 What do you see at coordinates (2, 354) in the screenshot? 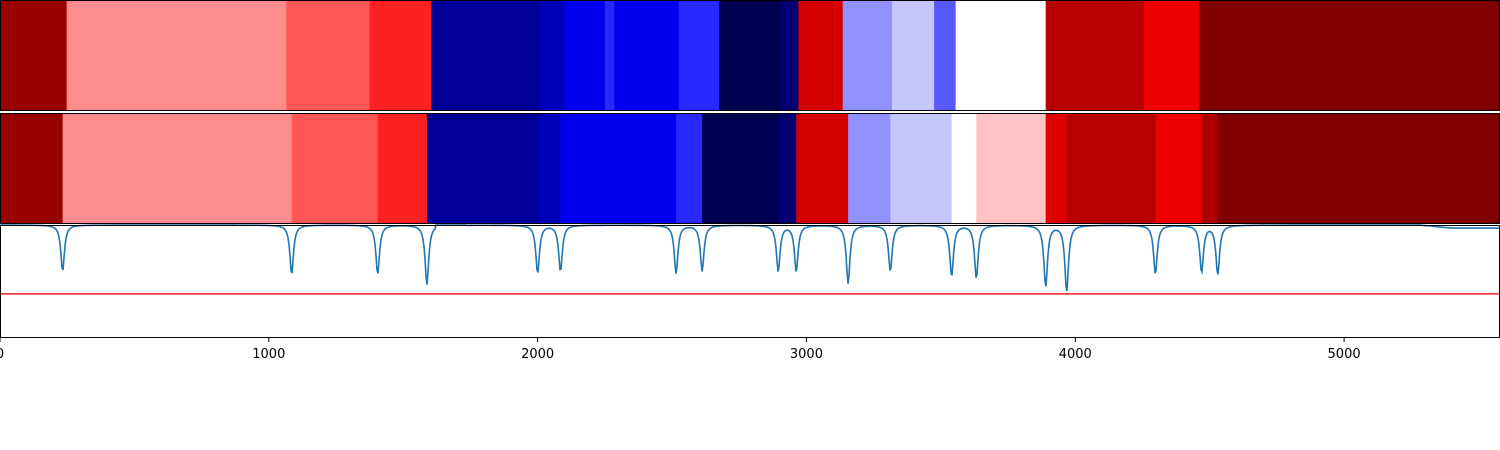
I see `x-tick-label: 0` at bounding box center [2, 354].